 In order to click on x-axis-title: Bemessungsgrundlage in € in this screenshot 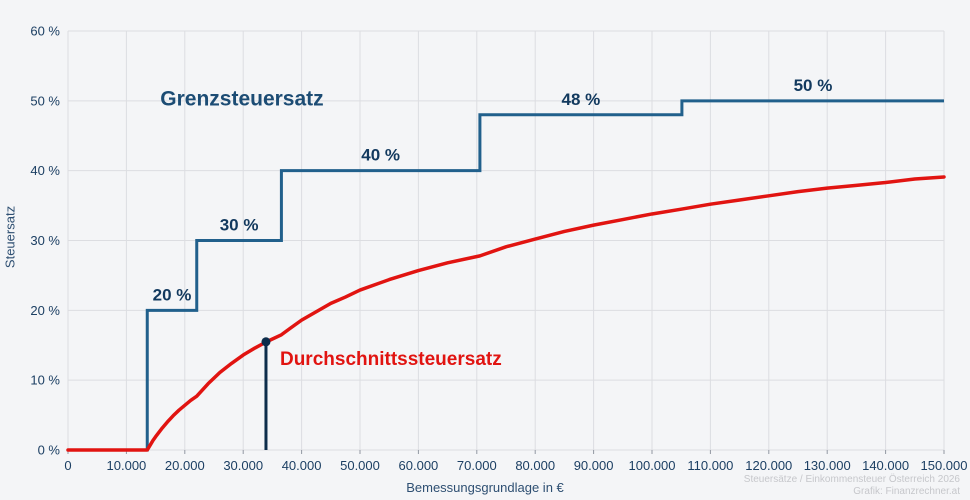, I will do `click(485, 487)`.